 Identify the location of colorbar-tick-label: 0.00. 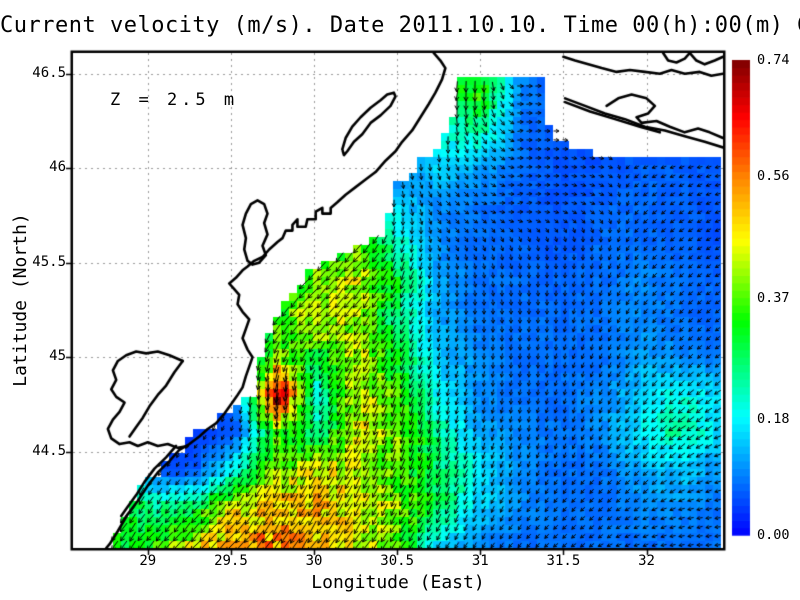
(773, 535).